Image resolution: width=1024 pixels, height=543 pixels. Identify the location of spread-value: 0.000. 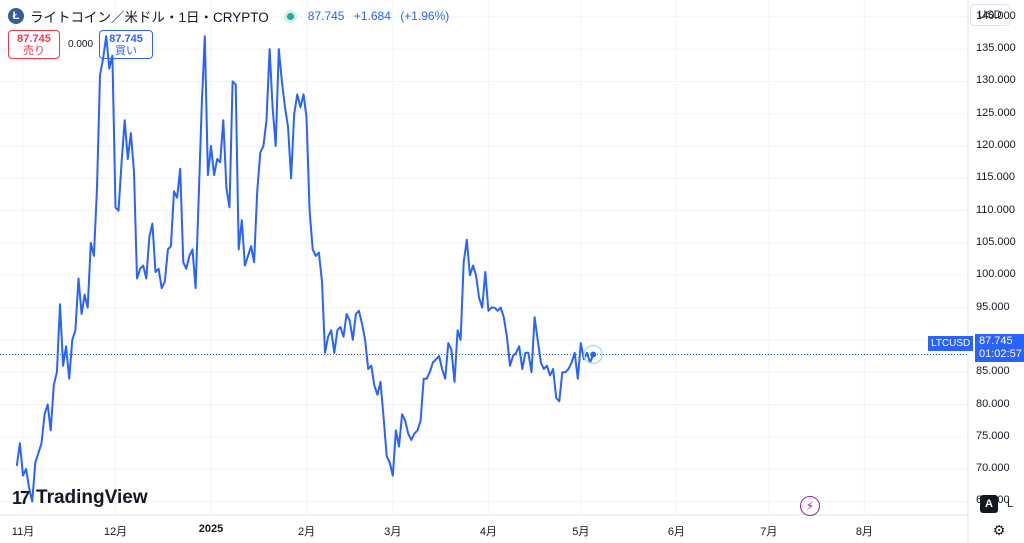
(81, 44).